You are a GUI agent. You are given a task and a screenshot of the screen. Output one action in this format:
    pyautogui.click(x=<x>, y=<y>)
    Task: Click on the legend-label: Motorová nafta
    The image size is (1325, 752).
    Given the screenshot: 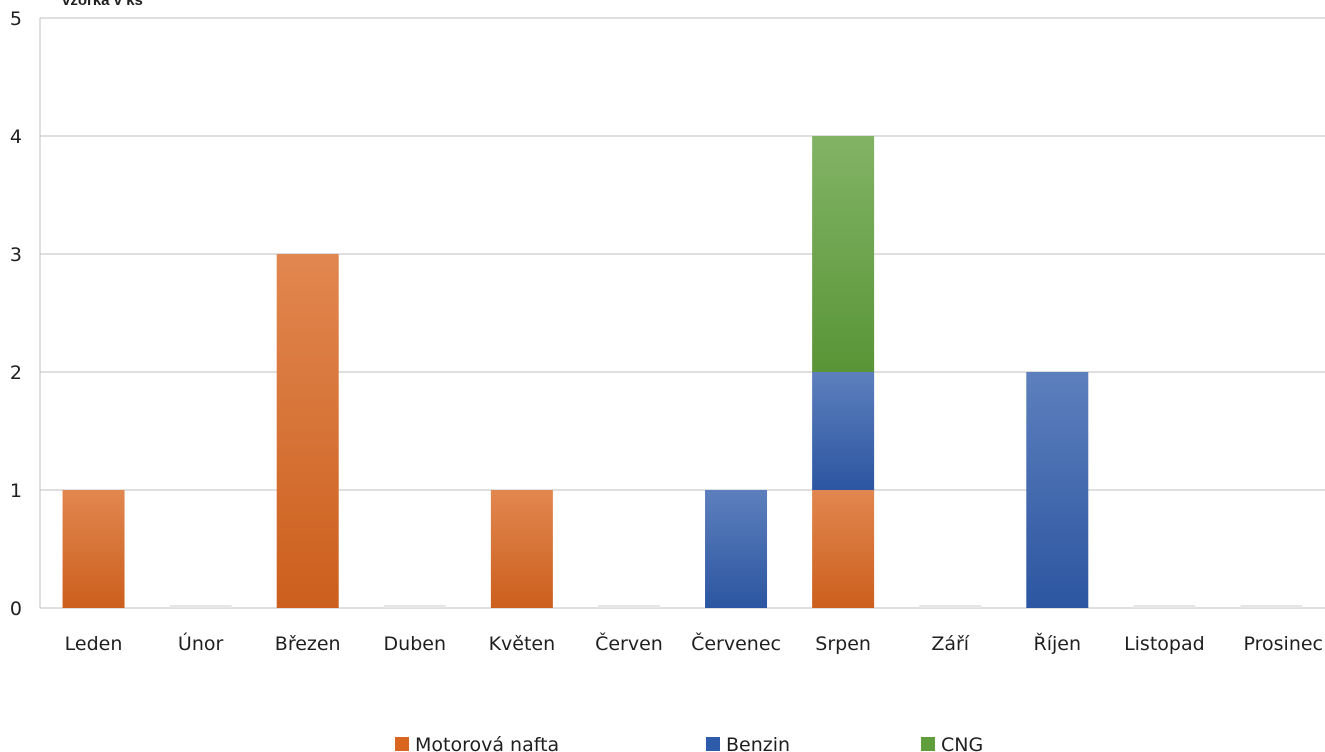 What is the action you would take?
    pyautogui.click(x=487, y=743)
    